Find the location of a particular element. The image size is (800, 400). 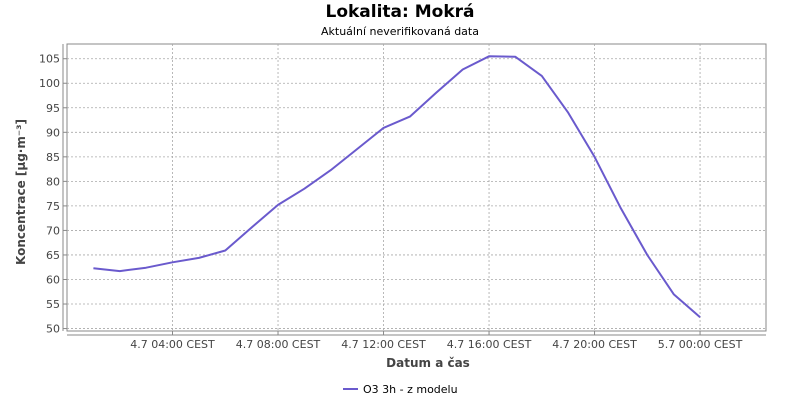

y-tick-label: 90 is located at coordinates (53, 132).